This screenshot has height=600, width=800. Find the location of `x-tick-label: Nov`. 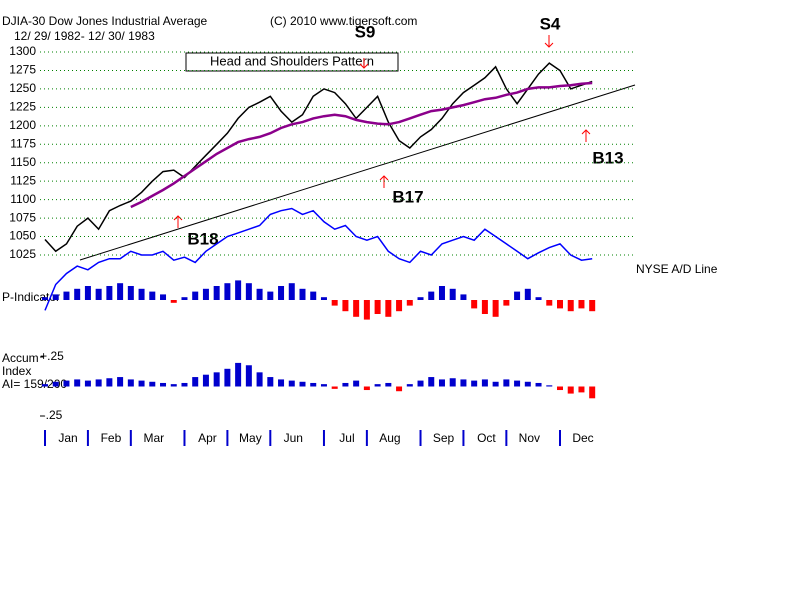

x-tick-label: Nov is located at coordinates (529, 438).